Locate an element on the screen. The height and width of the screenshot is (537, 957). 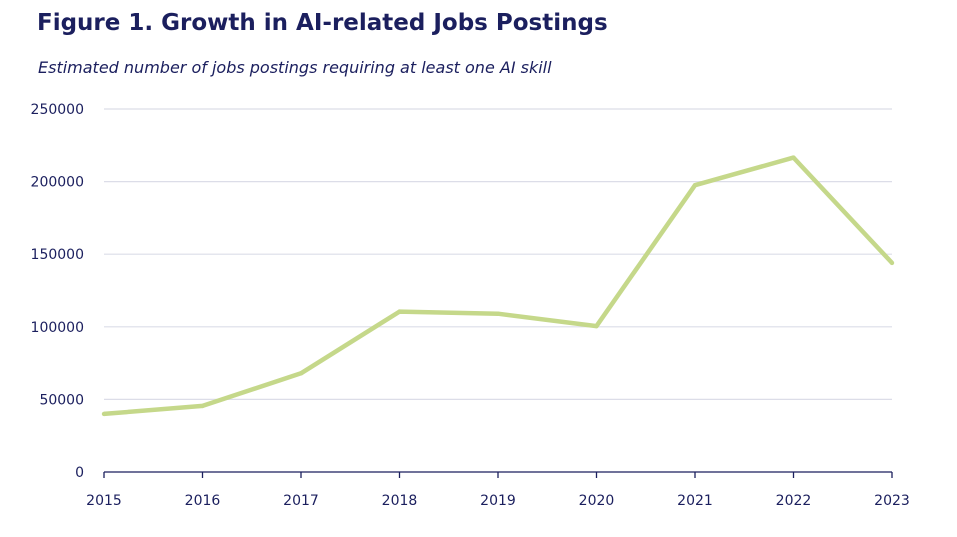
x-tick-label: 2021 is located at coordinates (695, 501).